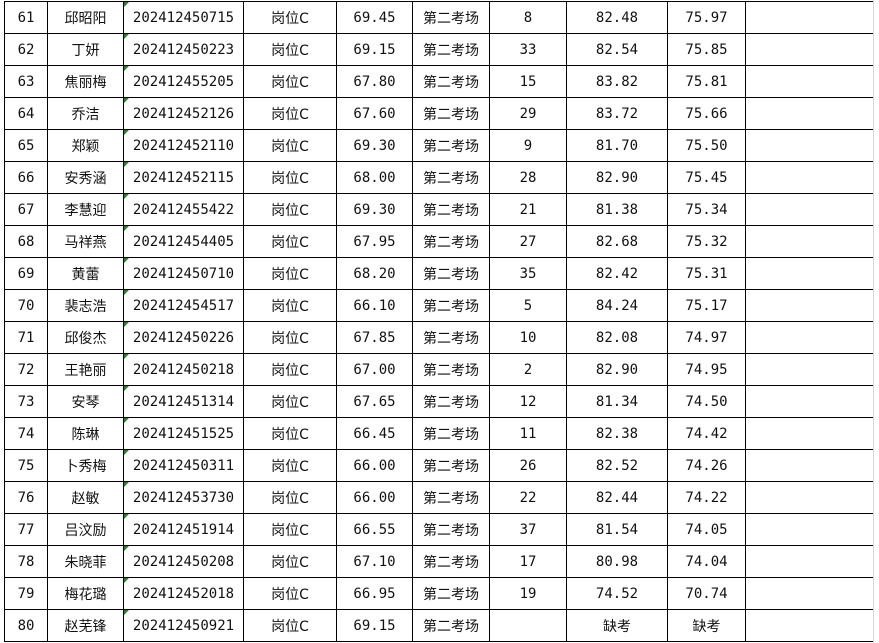  What do you see at coordinates (706, 497) in the screenshot?
I see `total-score-cell: 74.22` at bounding box center [706, 497].